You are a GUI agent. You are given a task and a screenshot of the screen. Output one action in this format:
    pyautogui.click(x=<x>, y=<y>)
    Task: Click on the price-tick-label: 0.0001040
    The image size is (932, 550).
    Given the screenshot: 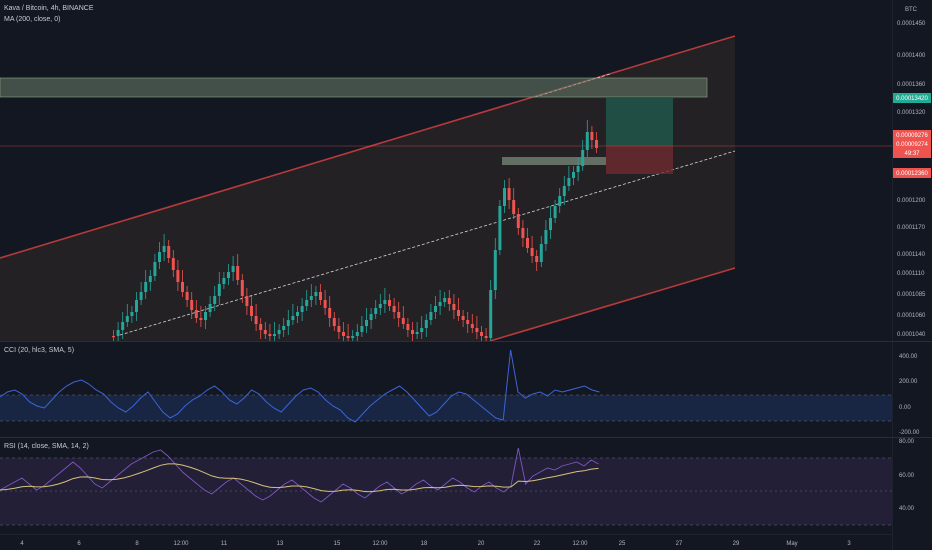 What is the action you would take?
    pyautogui.click(x=911, y=335)
    